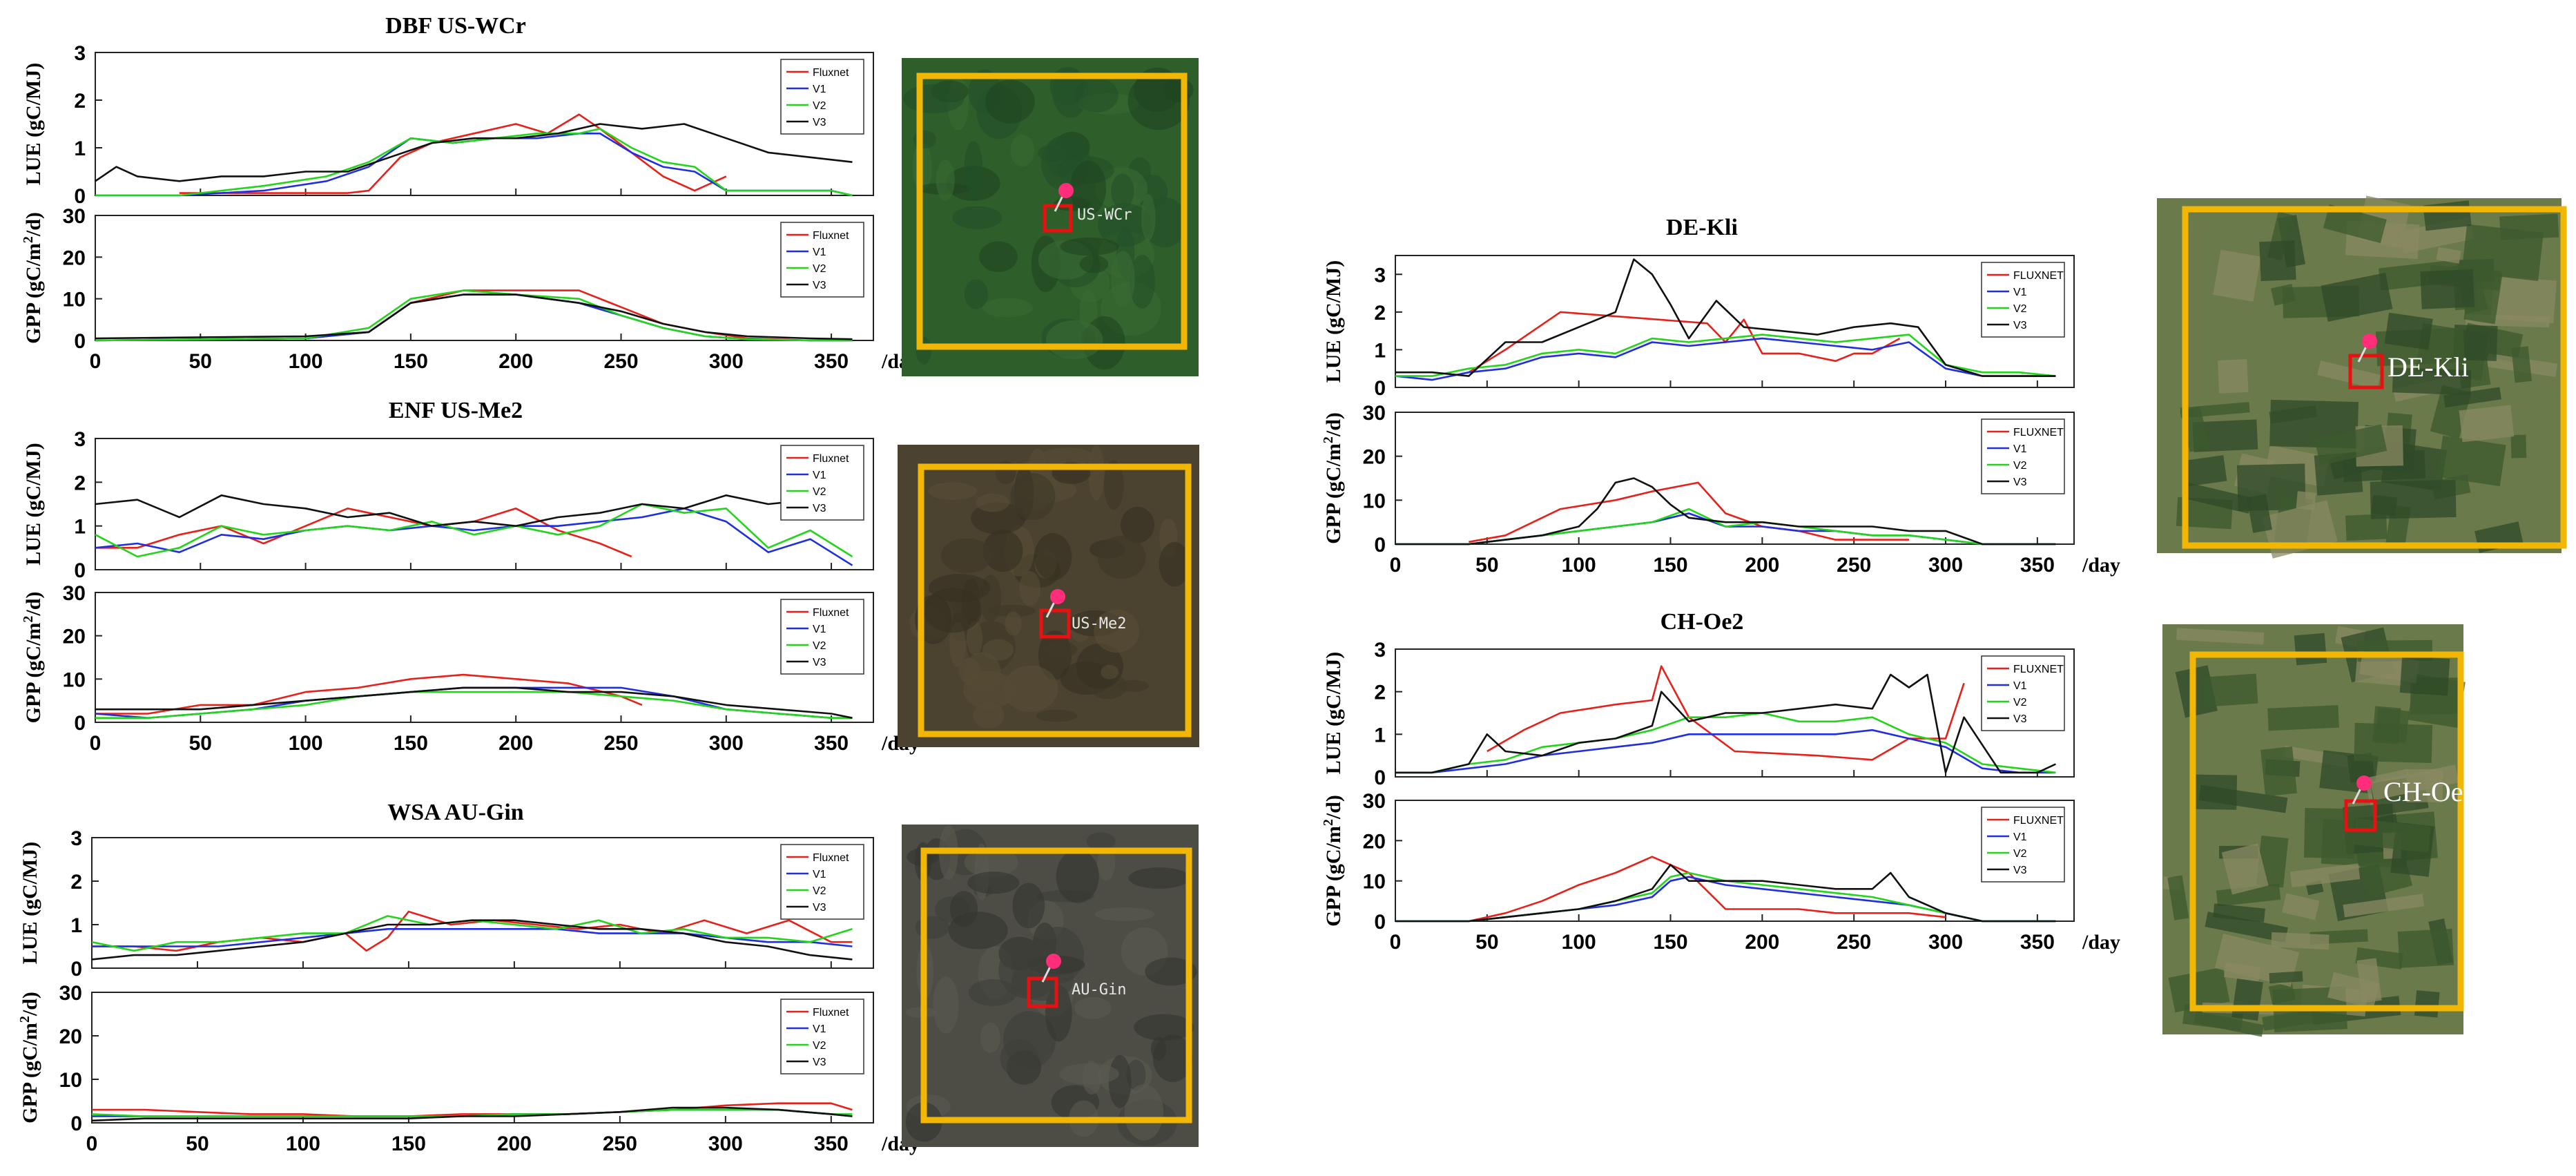 The height and width of the screenshot is (1176, 2576). I want to click on y-tick-label: 10, so click(1375, 882).